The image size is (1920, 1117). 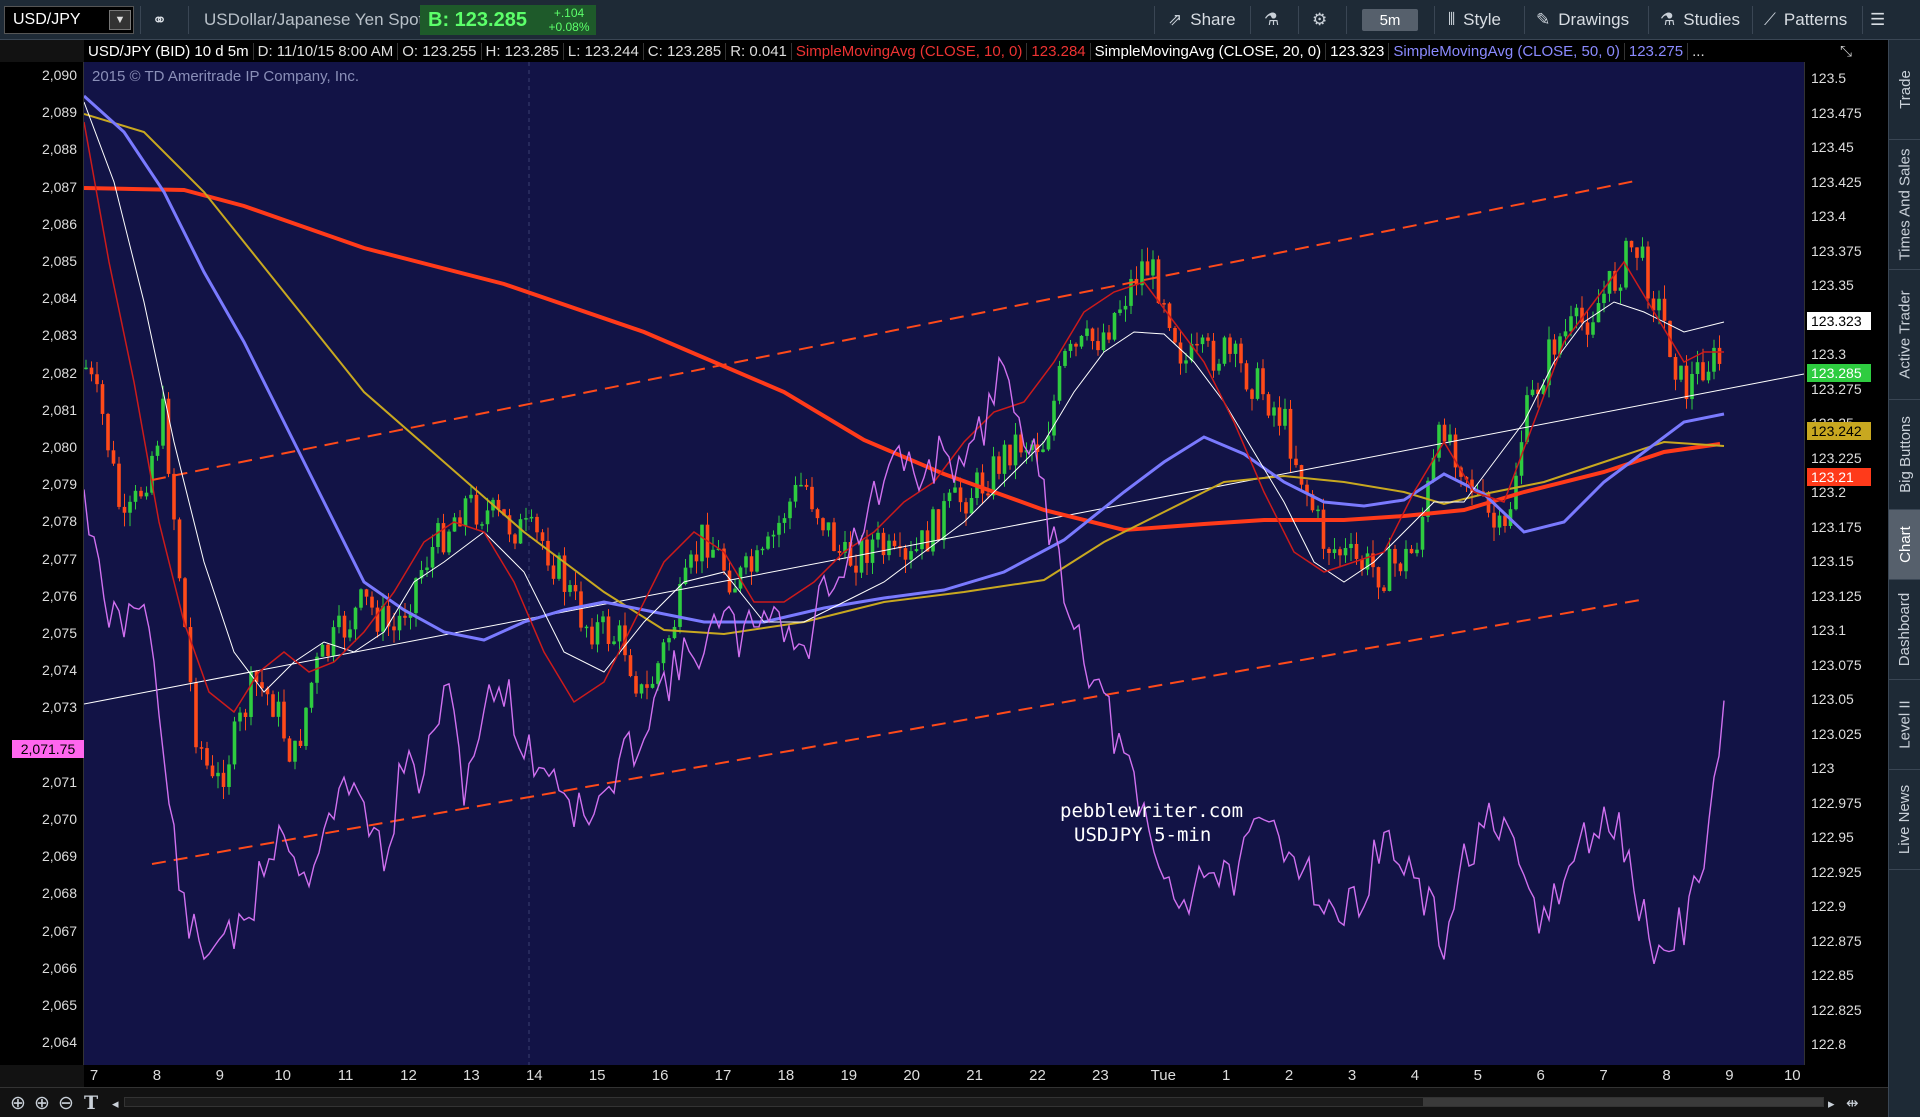 What do you see at coordinates (1507, 51) in the screenshot?
I see `sma50-label: SimpleMovingAvg (CLOSE, 50, 0)` at bounding box center [1507, 51].